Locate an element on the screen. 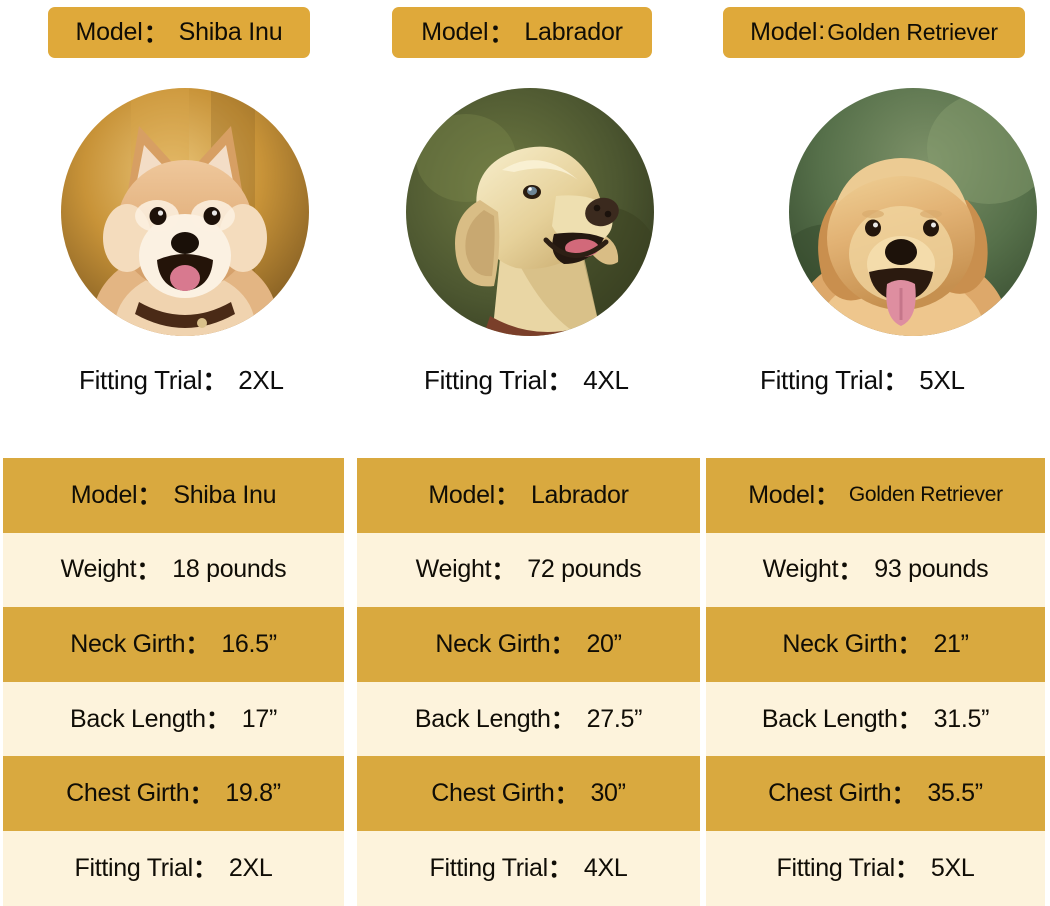 The height and width of the screenshot is (906, 1050). shiba-inu-illustration is located at coordinates (185, 212).